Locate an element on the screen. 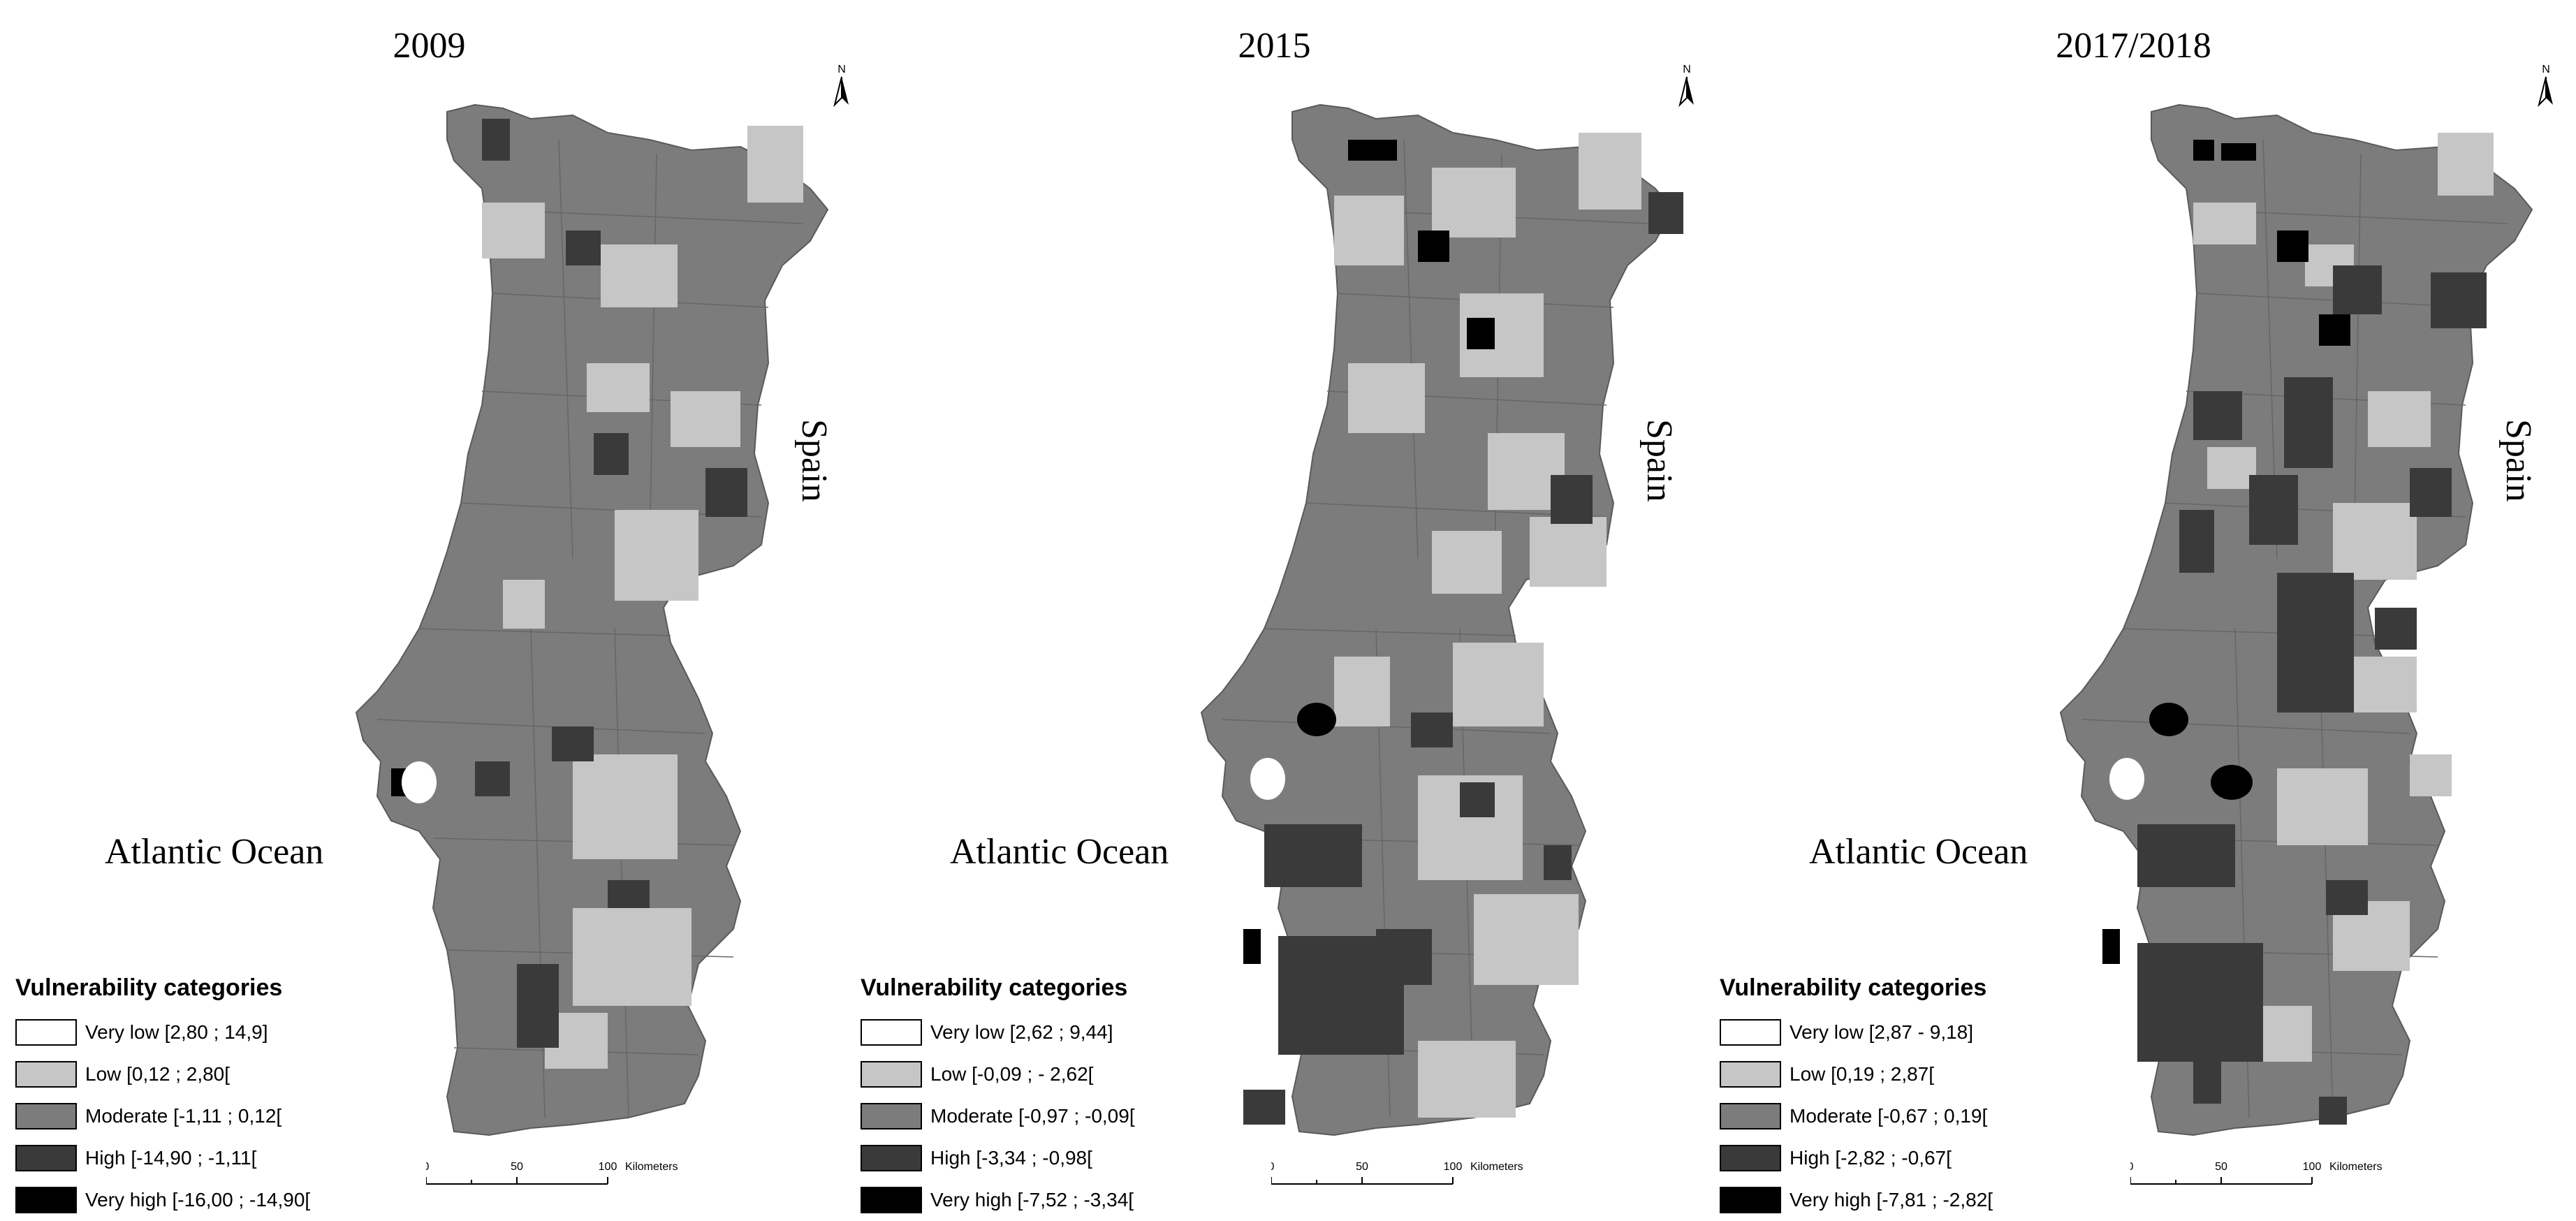 This screenshot has height=1221, width=2576. legend-item: Moderate [-0,97 ; -0,09[ is located at coordinates (998, 1116).